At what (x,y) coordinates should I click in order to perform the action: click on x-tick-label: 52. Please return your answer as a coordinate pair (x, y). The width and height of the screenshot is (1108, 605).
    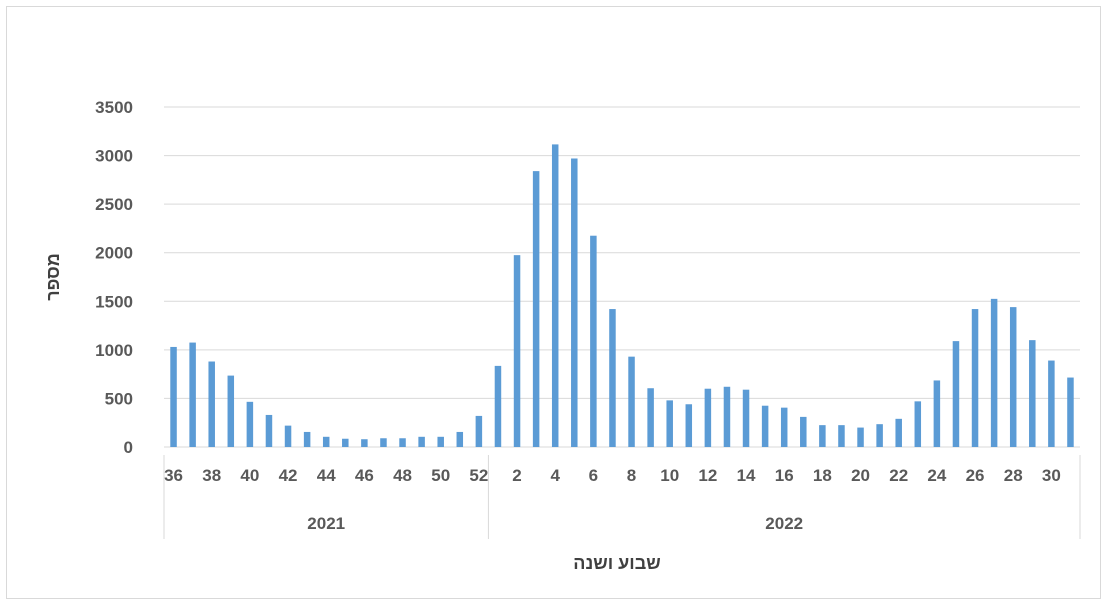
    Looking at the image, I should click on (478, 475).